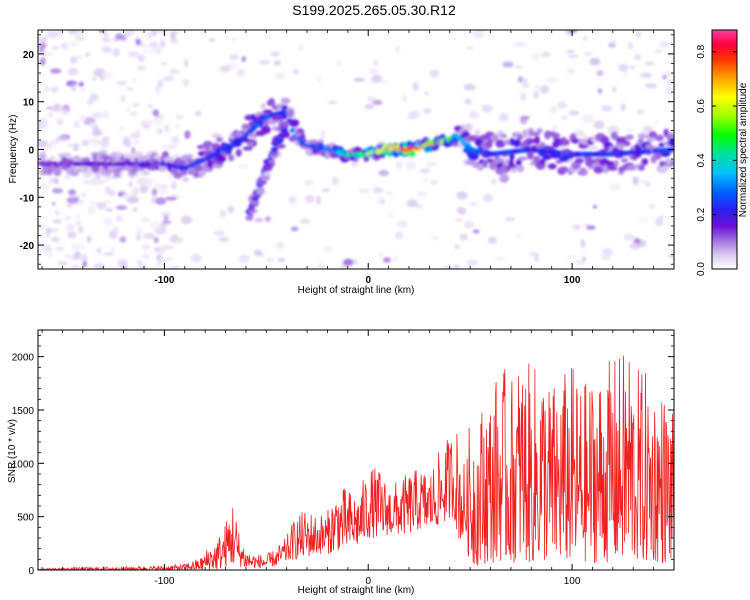 The width and height of the screenshot is (750, 600). Describe the element at coordinates (356, 290) in the screenshot. I see `spectrogram-x-axis-label: Height of straight line (km)` at that location.